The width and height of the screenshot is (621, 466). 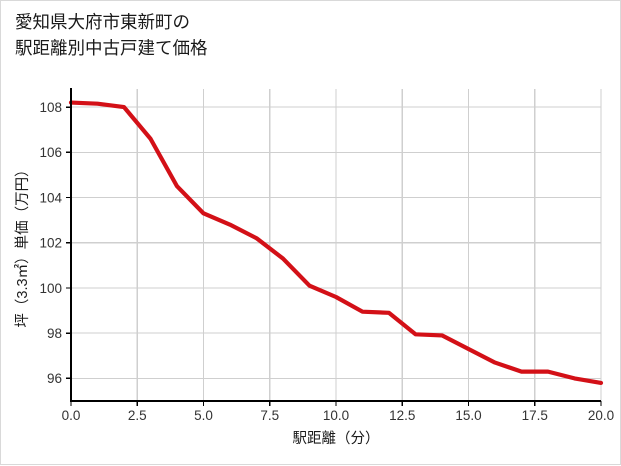 I want to click on y-tick-label: 108, so click(x=50, y=107).